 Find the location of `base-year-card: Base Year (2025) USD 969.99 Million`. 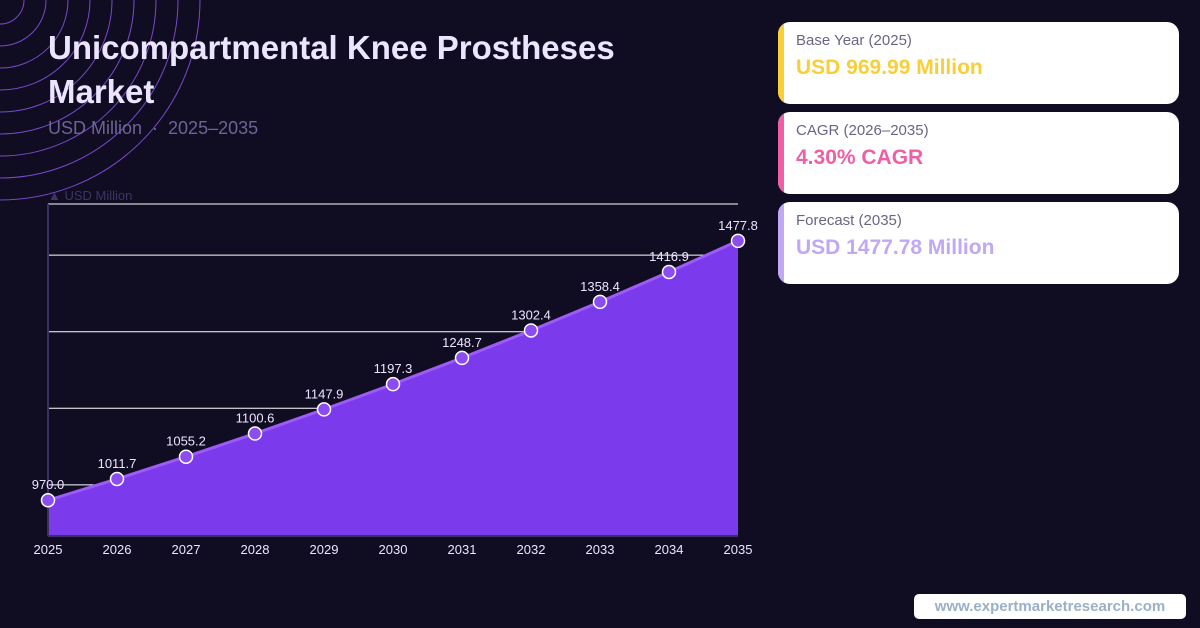

base-year-card: Base Year (2025) USD 969.99 Million is located at coordinates (978, 63).